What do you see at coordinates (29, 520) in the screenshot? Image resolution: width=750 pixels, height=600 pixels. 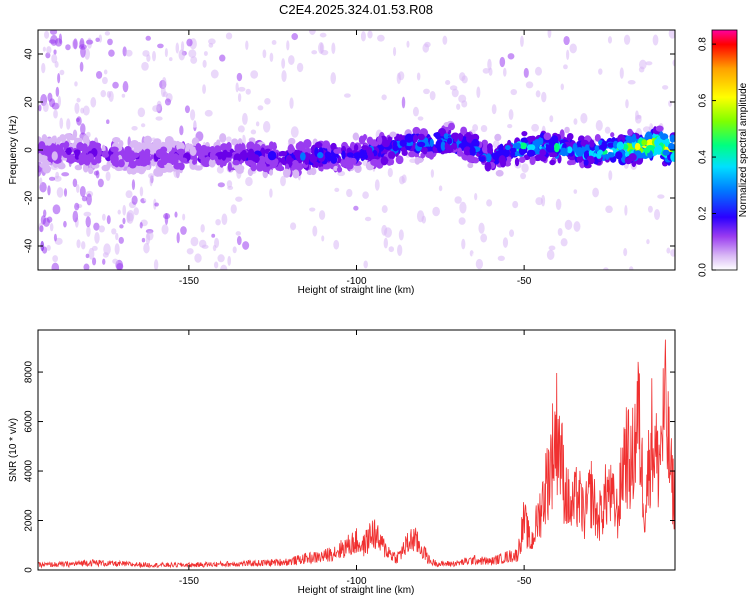 I see `snr-y-tick-label: 2000` at bounding box center [29, 520].